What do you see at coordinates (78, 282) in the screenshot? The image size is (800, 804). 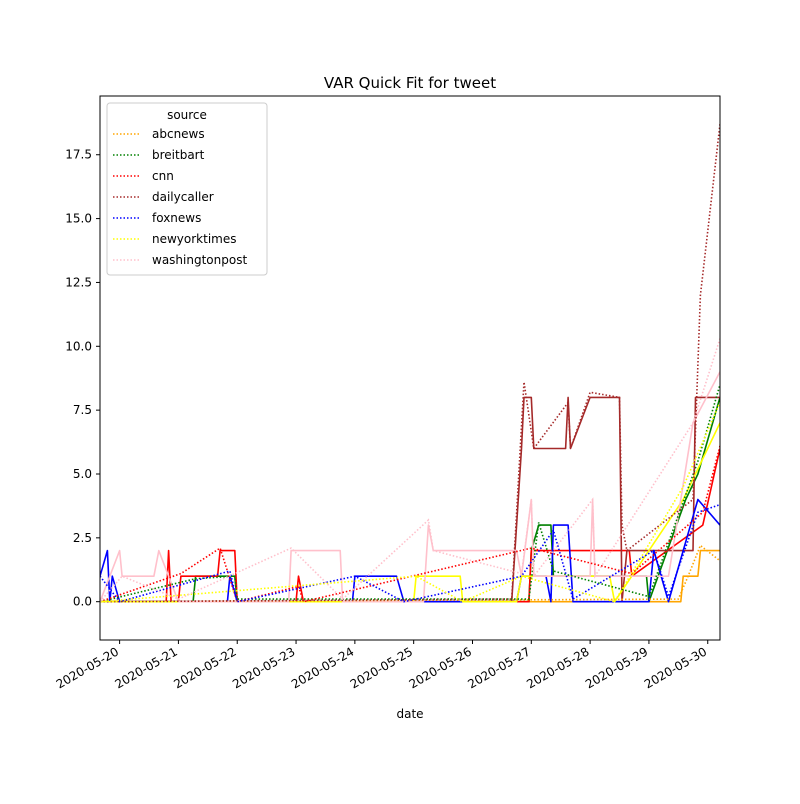 I see `y-tick-label: 12.5` at bounding box center [78, 282].